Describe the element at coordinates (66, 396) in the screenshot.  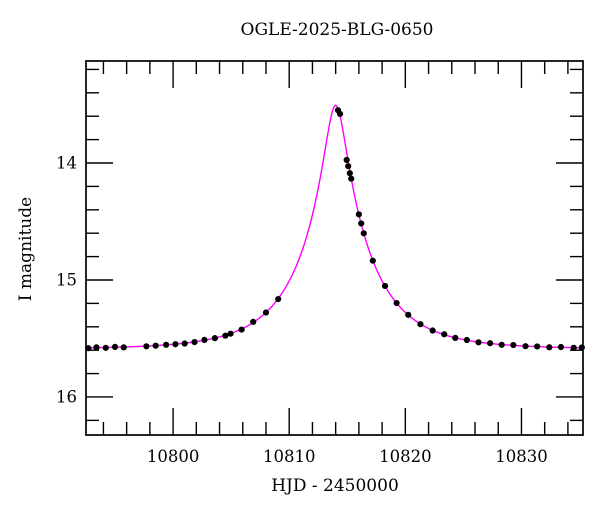
I see `y-tick-label: 16` at that location.